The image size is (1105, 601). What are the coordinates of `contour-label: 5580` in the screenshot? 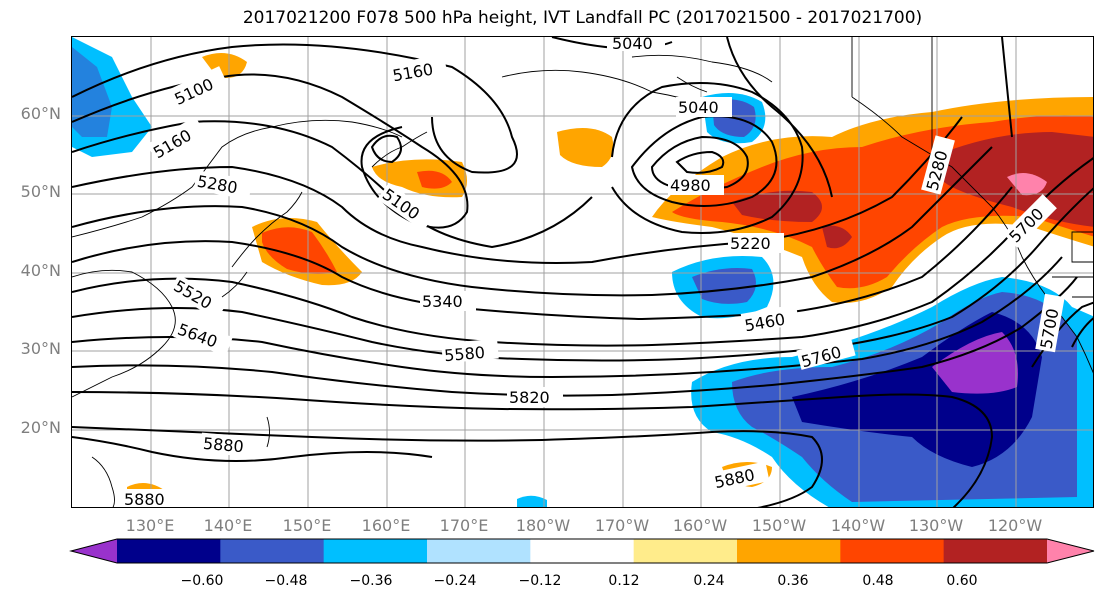 It's located at (464, 354).